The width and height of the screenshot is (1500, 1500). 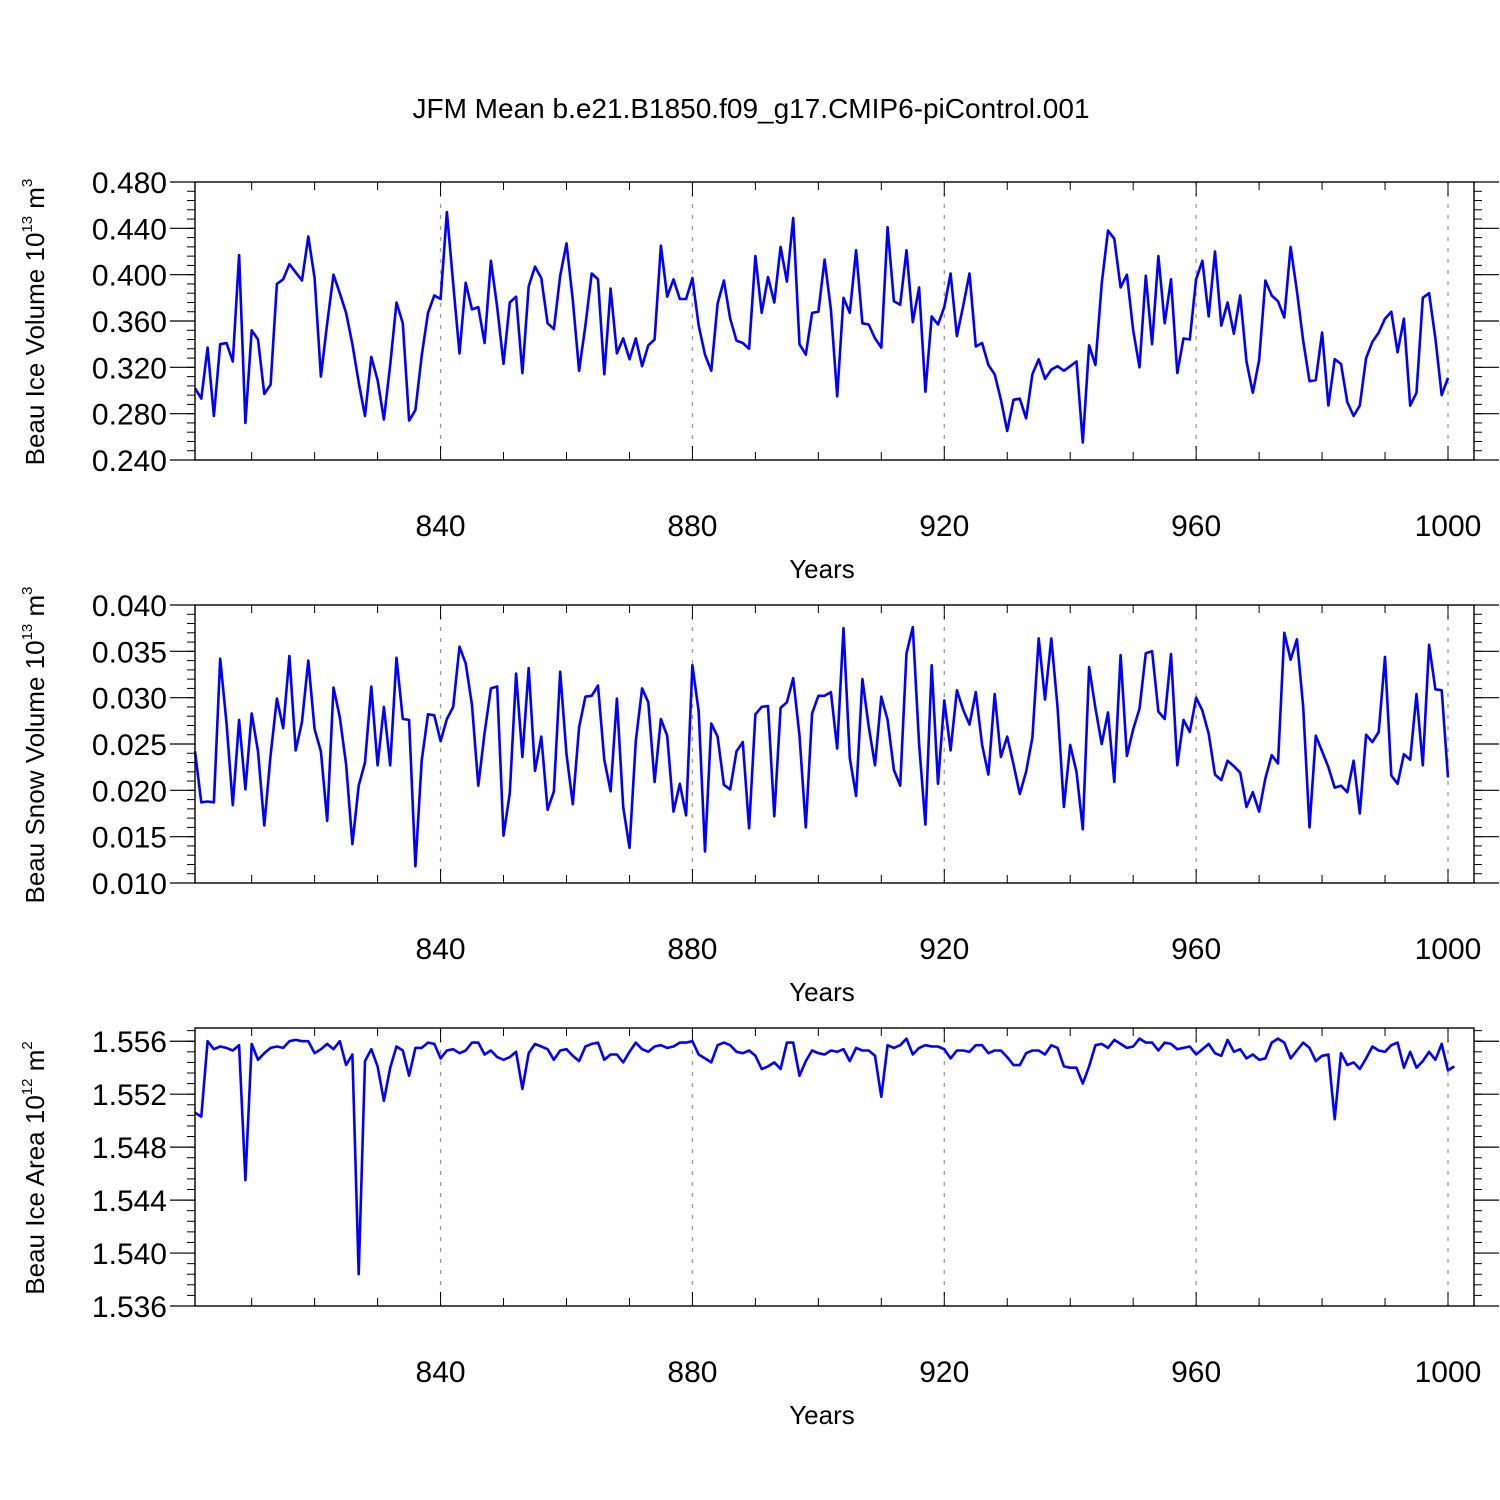 I want to click on y-tick-label: 0.400, so click(x=129, y=276).